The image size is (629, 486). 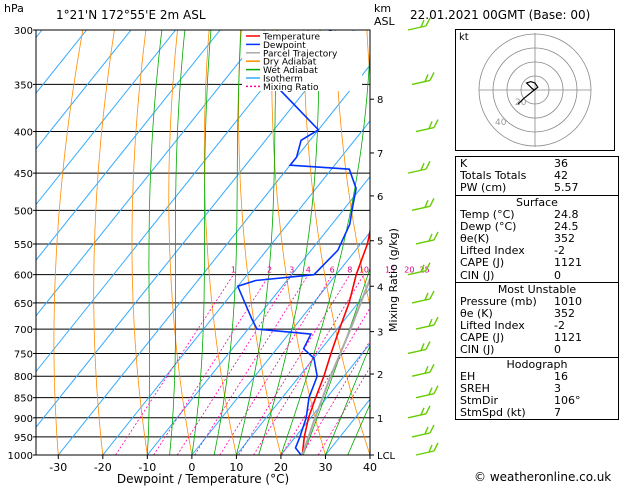 I want to click on surface-row: Lifted Index -2, so click(x=537, y=251).